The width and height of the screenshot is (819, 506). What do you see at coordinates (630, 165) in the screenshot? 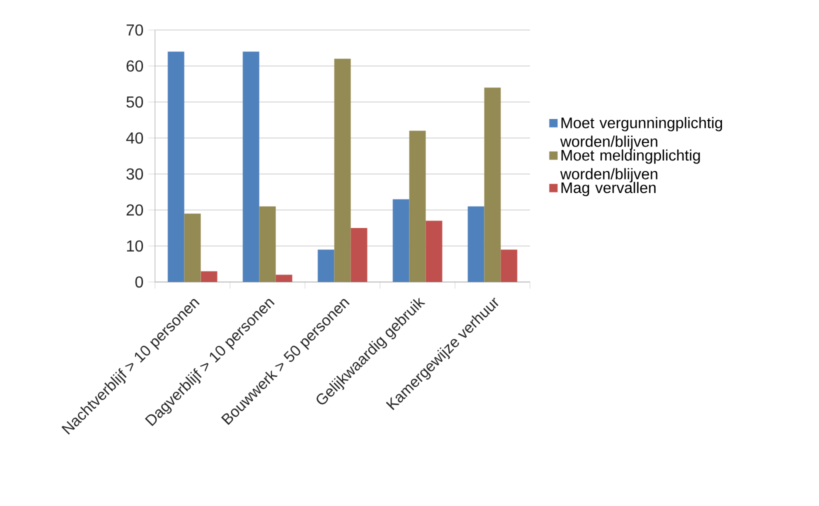
I see `legend-label: Moet meldingplichtig worden/blijven` at bounding box center [630, 165].